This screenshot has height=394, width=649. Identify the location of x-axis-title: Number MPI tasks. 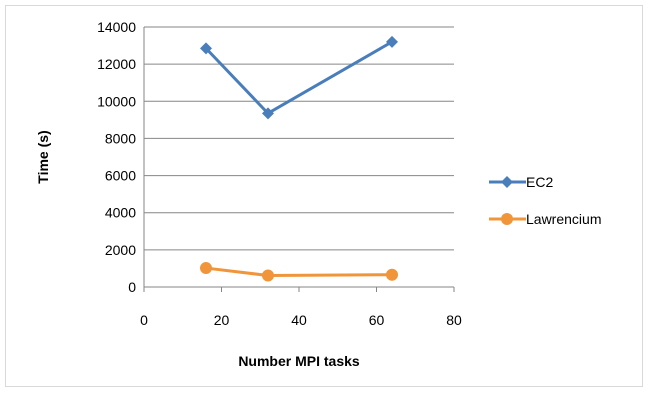
(299, 361).